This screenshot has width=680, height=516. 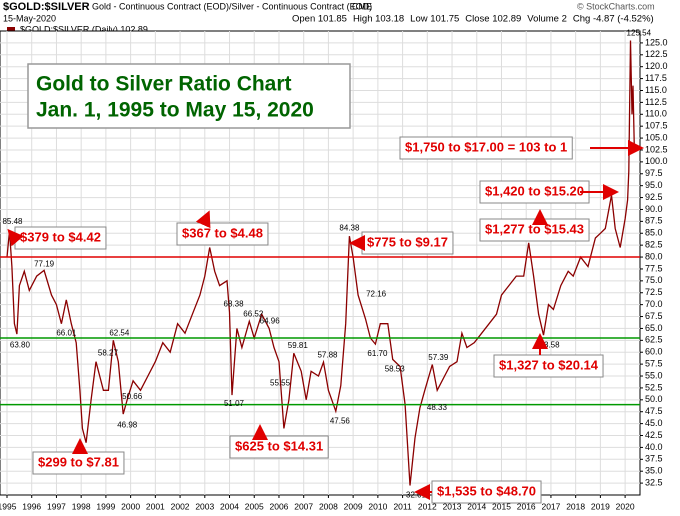 I want to click on x-tick-label: 2003, so click(x=204, y=506).